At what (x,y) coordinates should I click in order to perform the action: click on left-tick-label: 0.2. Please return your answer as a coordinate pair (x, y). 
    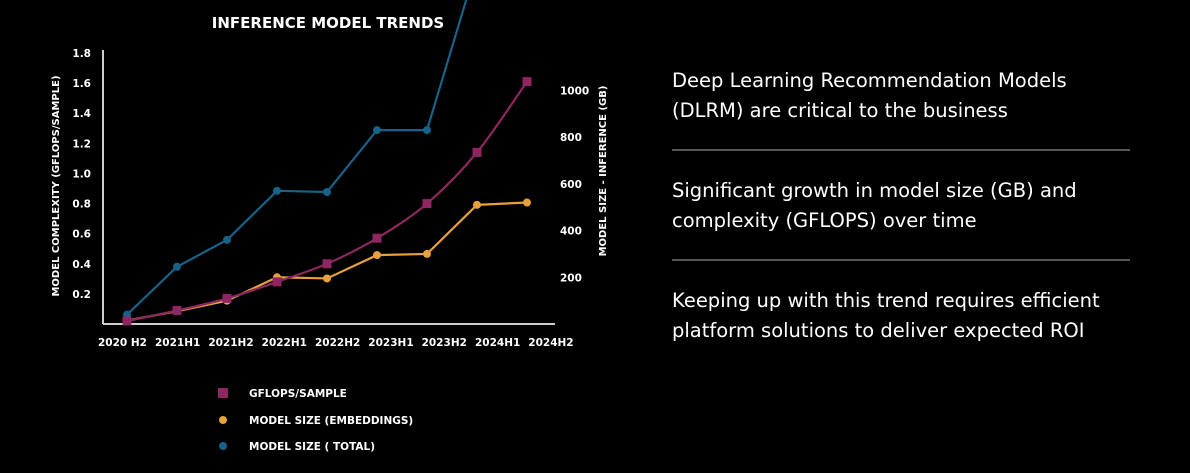
    Looking at the image, I should click on (81, 295).